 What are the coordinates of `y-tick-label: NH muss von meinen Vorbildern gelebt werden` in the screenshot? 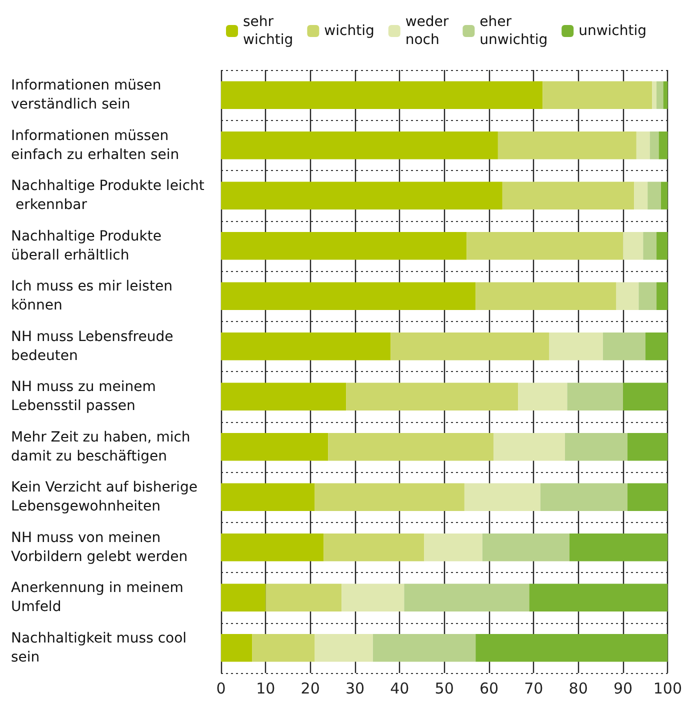 It's located at (99, 547).